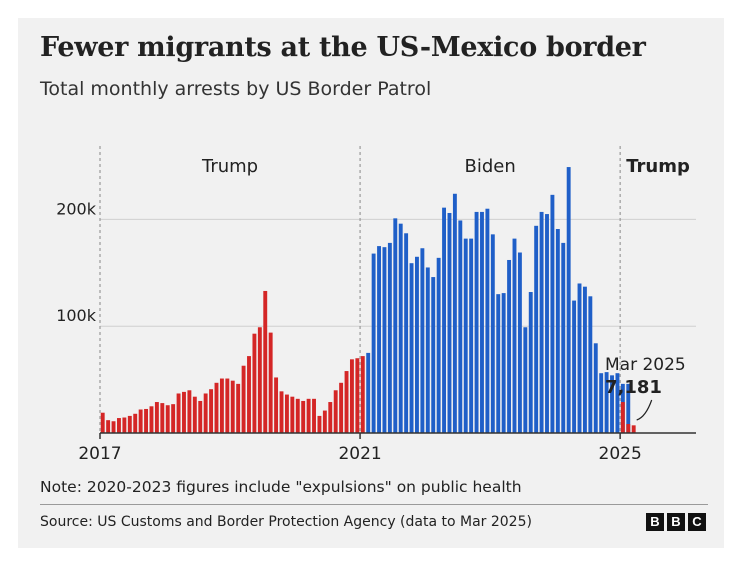 This screenshot has height=565, width=740. Describe the element at coordinates (620, 454) in the screenshot. I see `x-tick-label: 2025` at that location.